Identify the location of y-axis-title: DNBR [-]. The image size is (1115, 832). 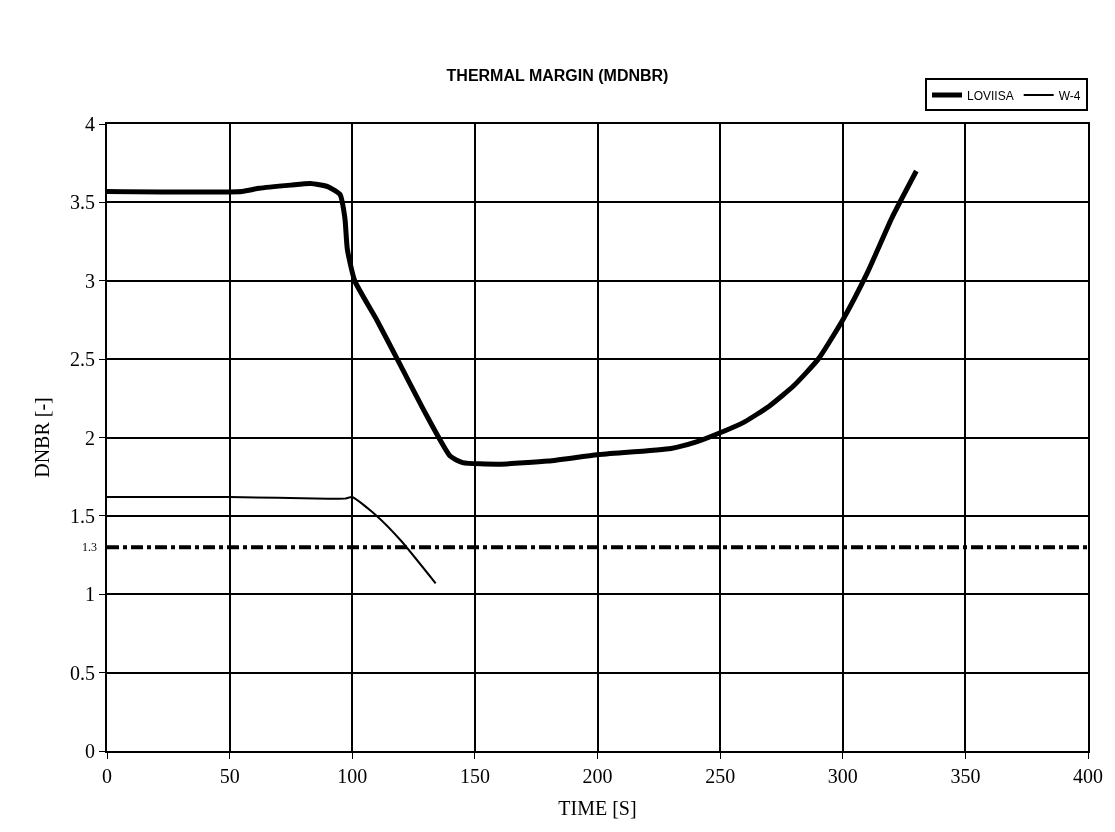
(42, 437).